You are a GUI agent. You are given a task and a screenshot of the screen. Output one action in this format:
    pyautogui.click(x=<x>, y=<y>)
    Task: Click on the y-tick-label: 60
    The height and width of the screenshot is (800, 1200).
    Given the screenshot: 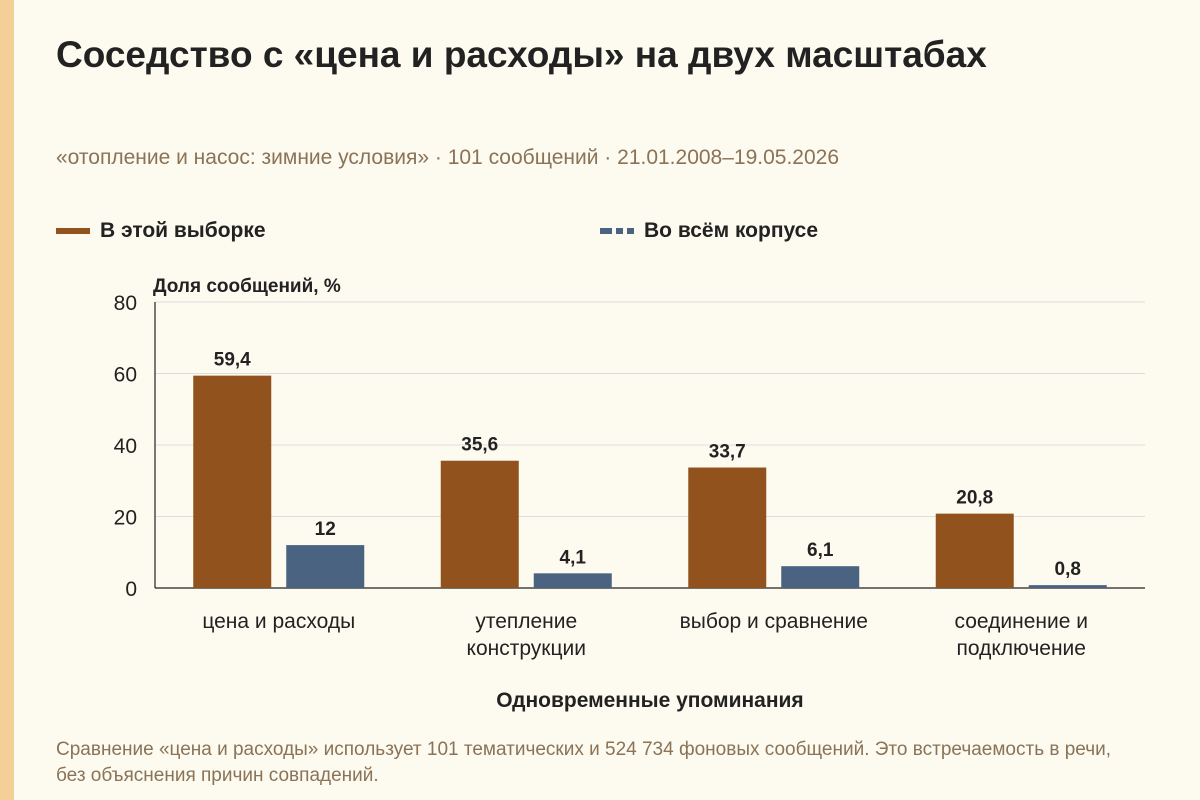 What is the action you would take?
    pyautogui.click(x=125, y=375)
    